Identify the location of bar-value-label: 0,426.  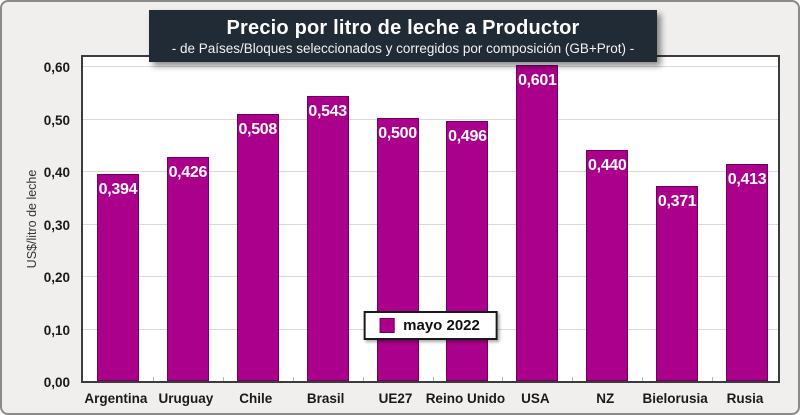
(188, 172).